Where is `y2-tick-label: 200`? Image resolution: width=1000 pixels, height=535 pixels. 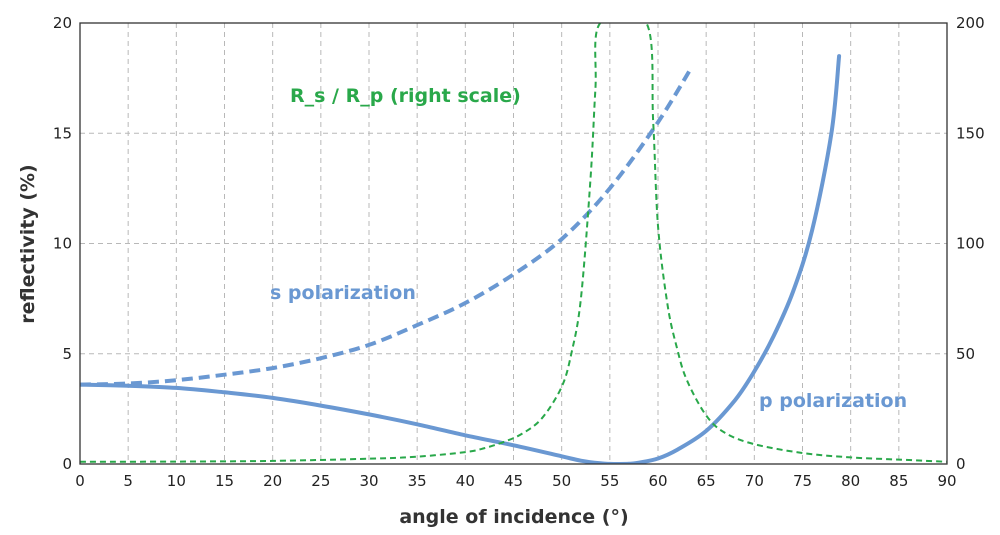
y2-tick-label: 200 is located at coordinates (970, 23).